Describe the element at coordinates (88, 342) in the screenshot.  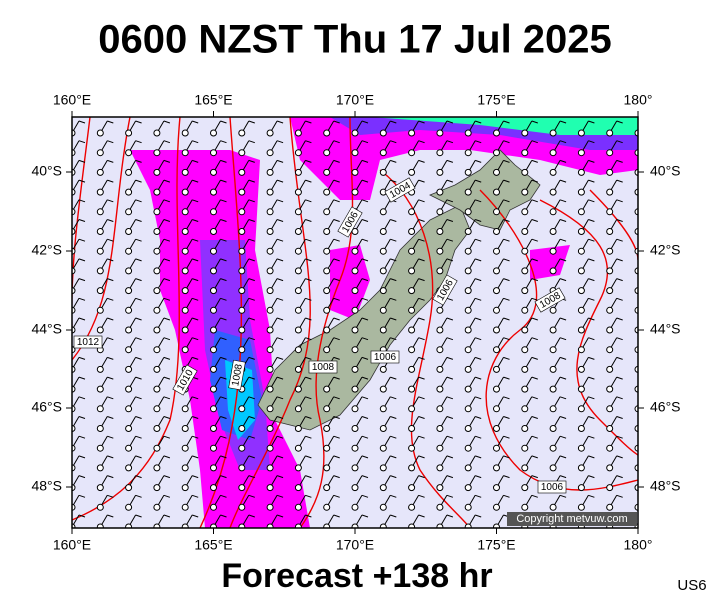
I see `isobar-value: 1012` at that location.